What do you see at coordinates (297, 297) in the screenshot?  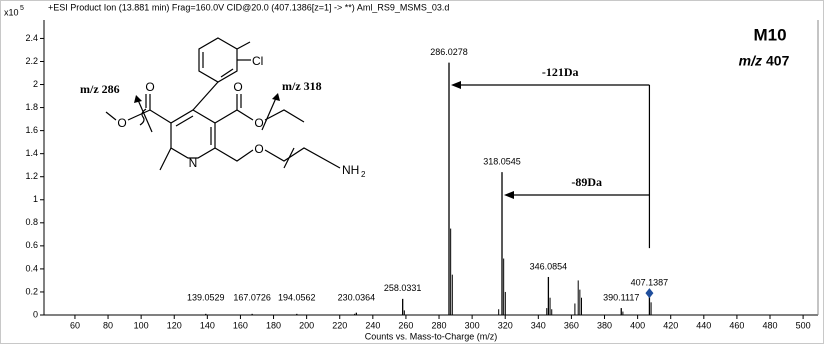 I see `peak-label: 194.0562` at bounding box center [297, 297].